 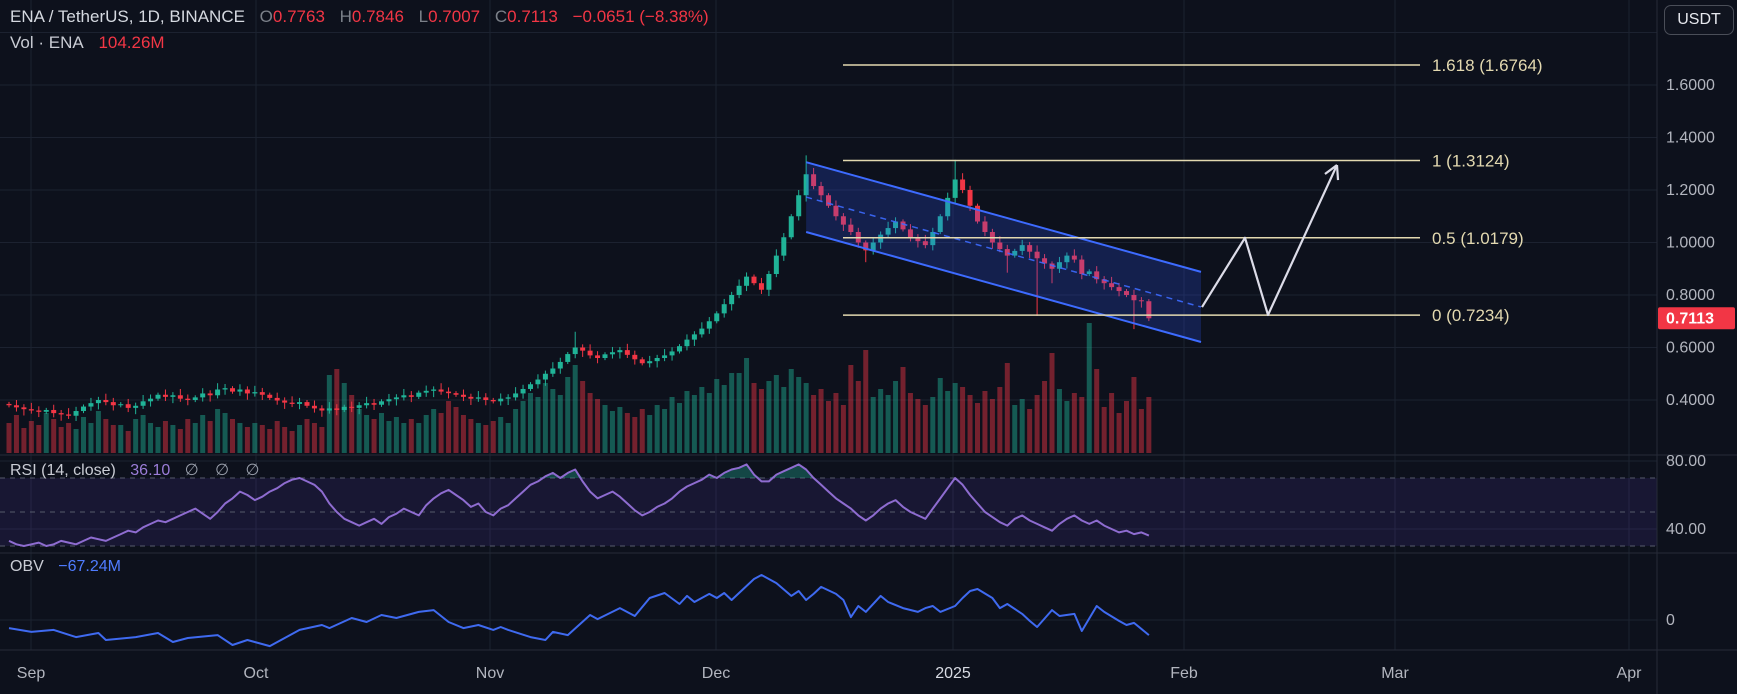 I want to click on change-value: −0.0651 (−8.38%), so click(x=640, y=16).